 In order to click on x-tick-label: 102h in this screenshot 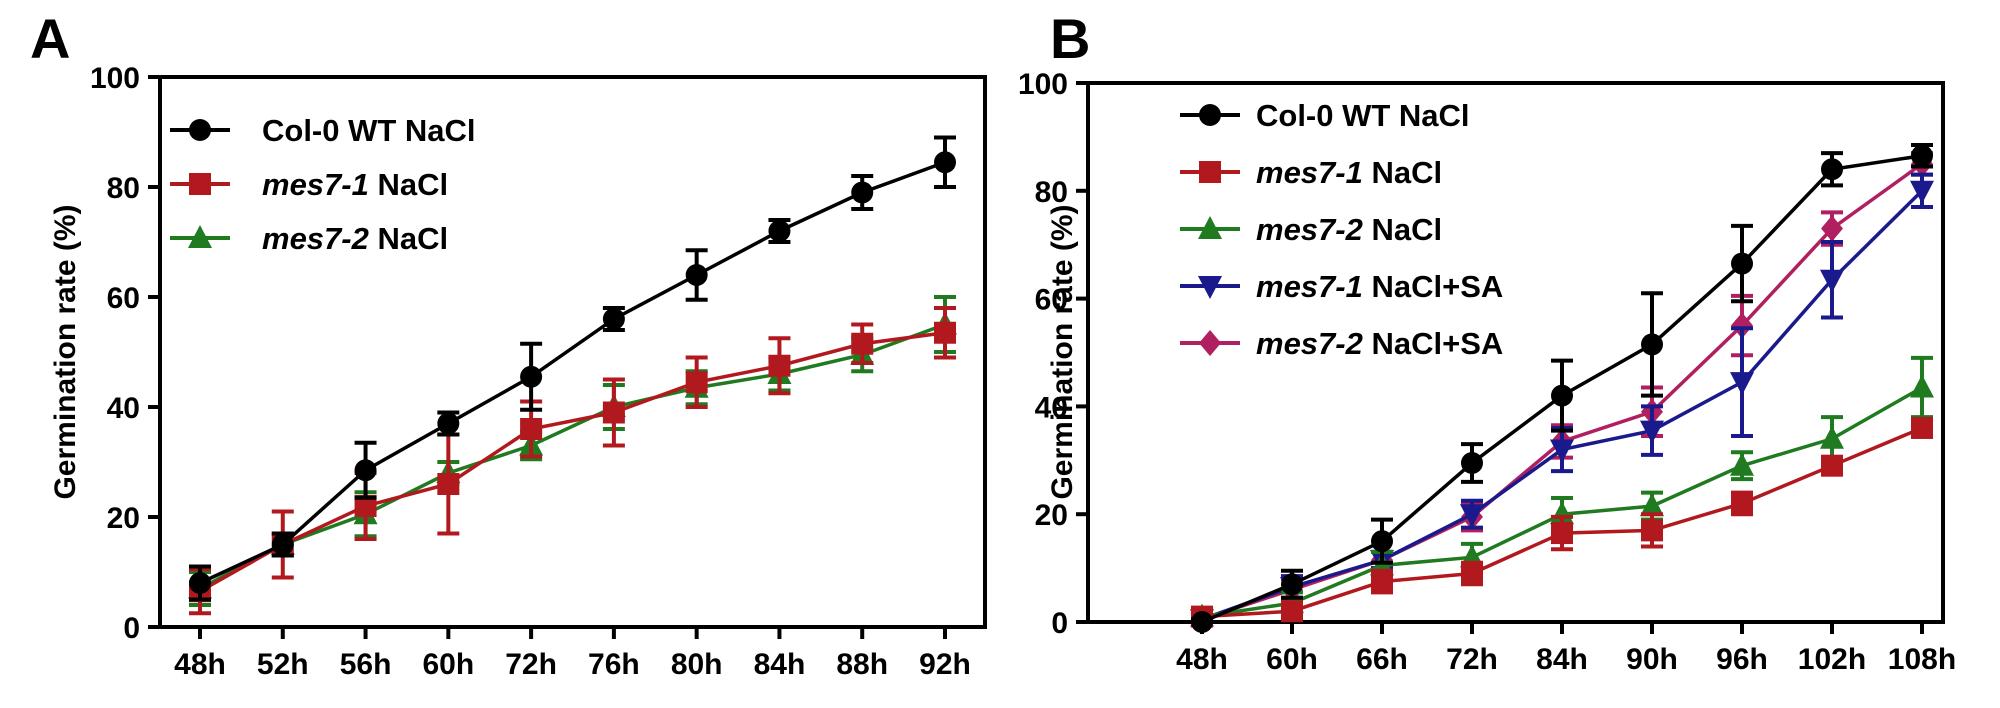, I will do `click(1832, 659)`.